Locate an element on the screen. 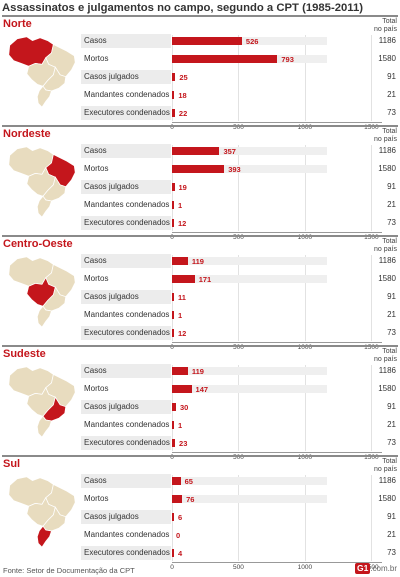 Image resolution: width=400 pixels, height=577 pixels. data-label: 65 is located at coordinates (188, 481).